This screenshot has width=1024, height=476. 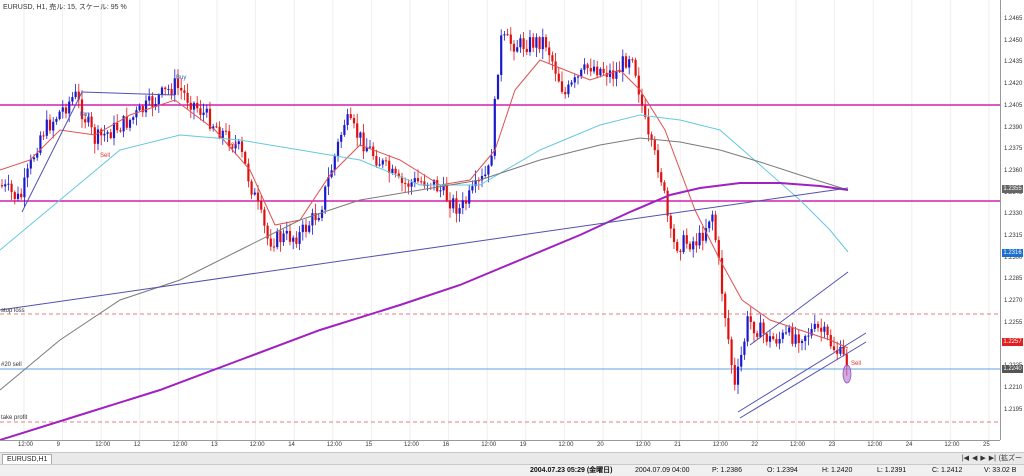 What do you see at coordinates (14, 418) in the screenshot?
I see `take-profit-label: take profit` at bounding box center [14, 418].